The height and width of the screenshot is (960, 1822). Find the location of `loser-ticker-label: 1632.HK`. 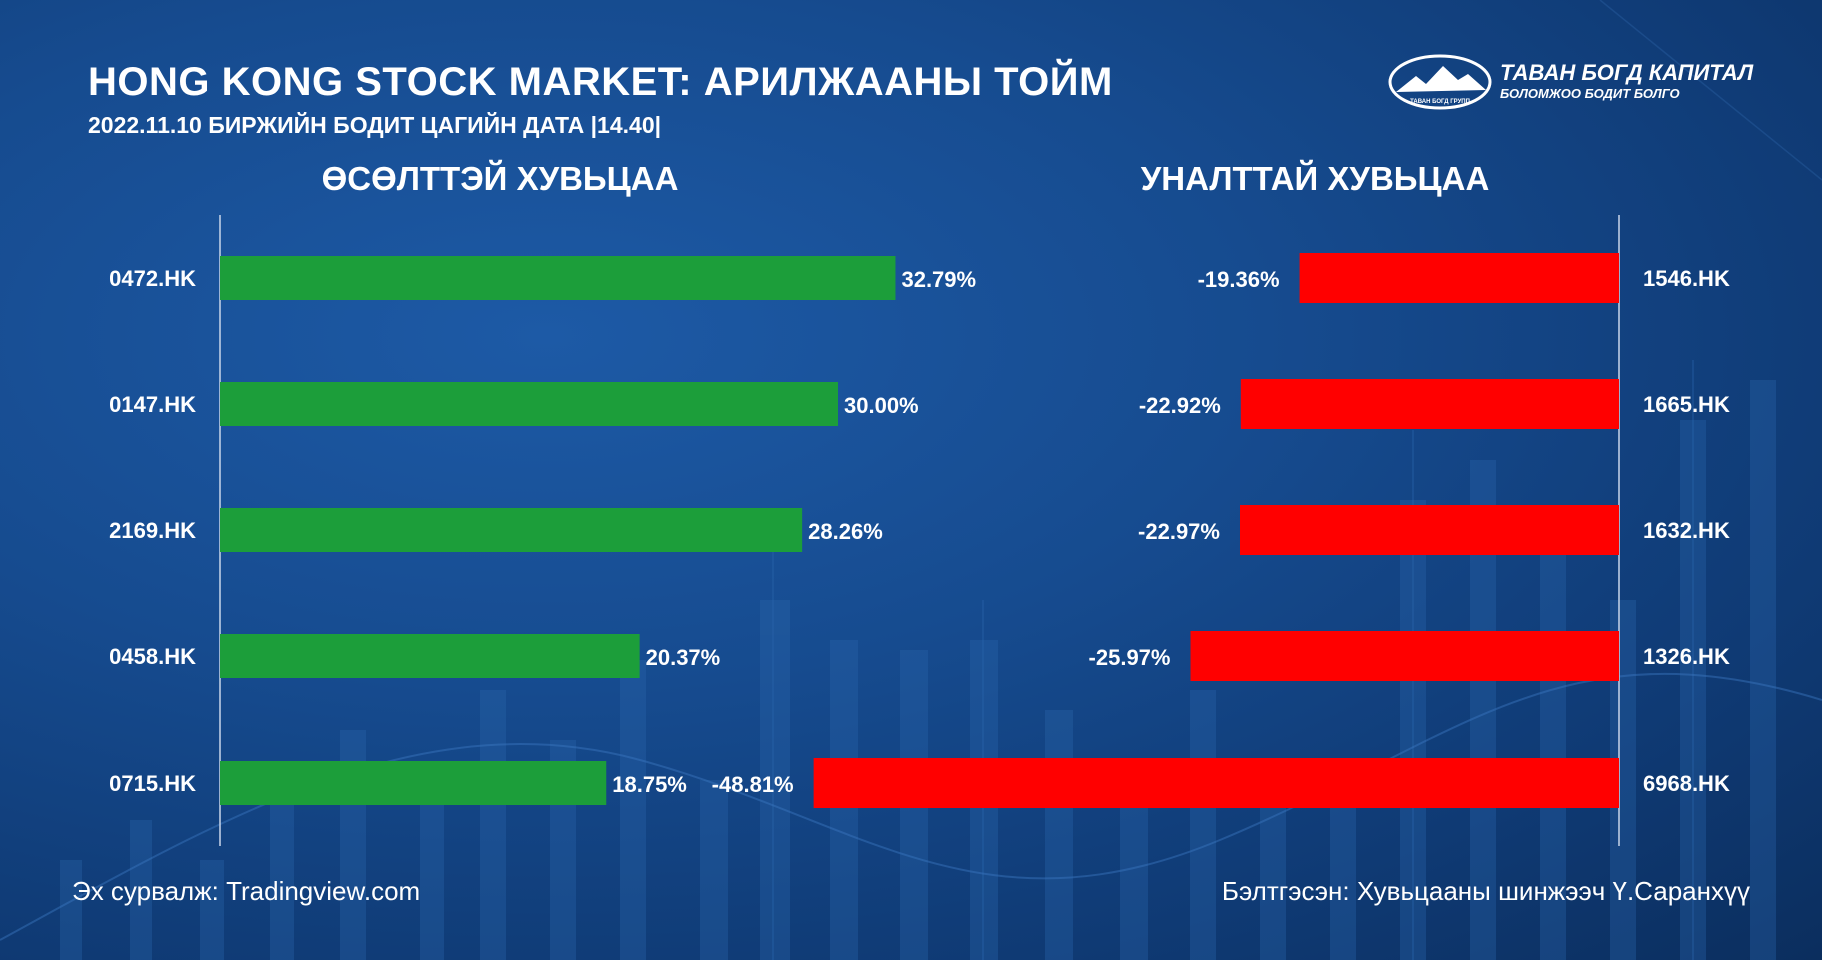

loser-ticker-label: 1632.HK is located at coordinates (1686, 530).